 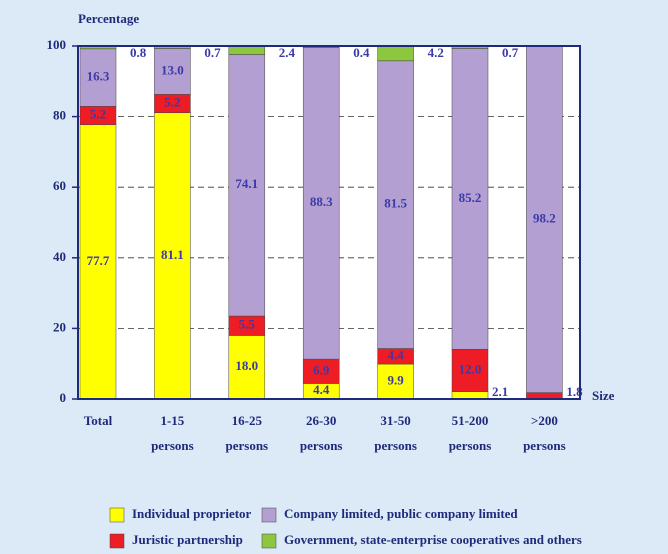 I want to click on x-tick-label: 31-50, so click(x=395, y=420).